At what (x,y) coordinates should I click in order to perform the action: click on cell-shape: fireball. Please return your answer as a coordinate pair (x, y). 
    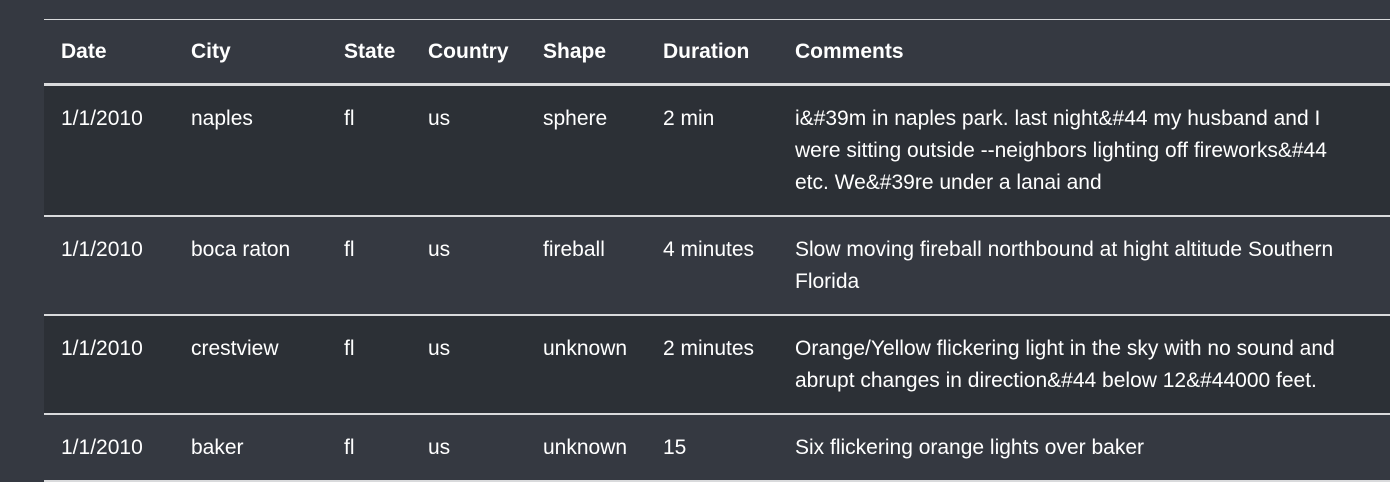
    Looking at the image, I should click on (574, 249).